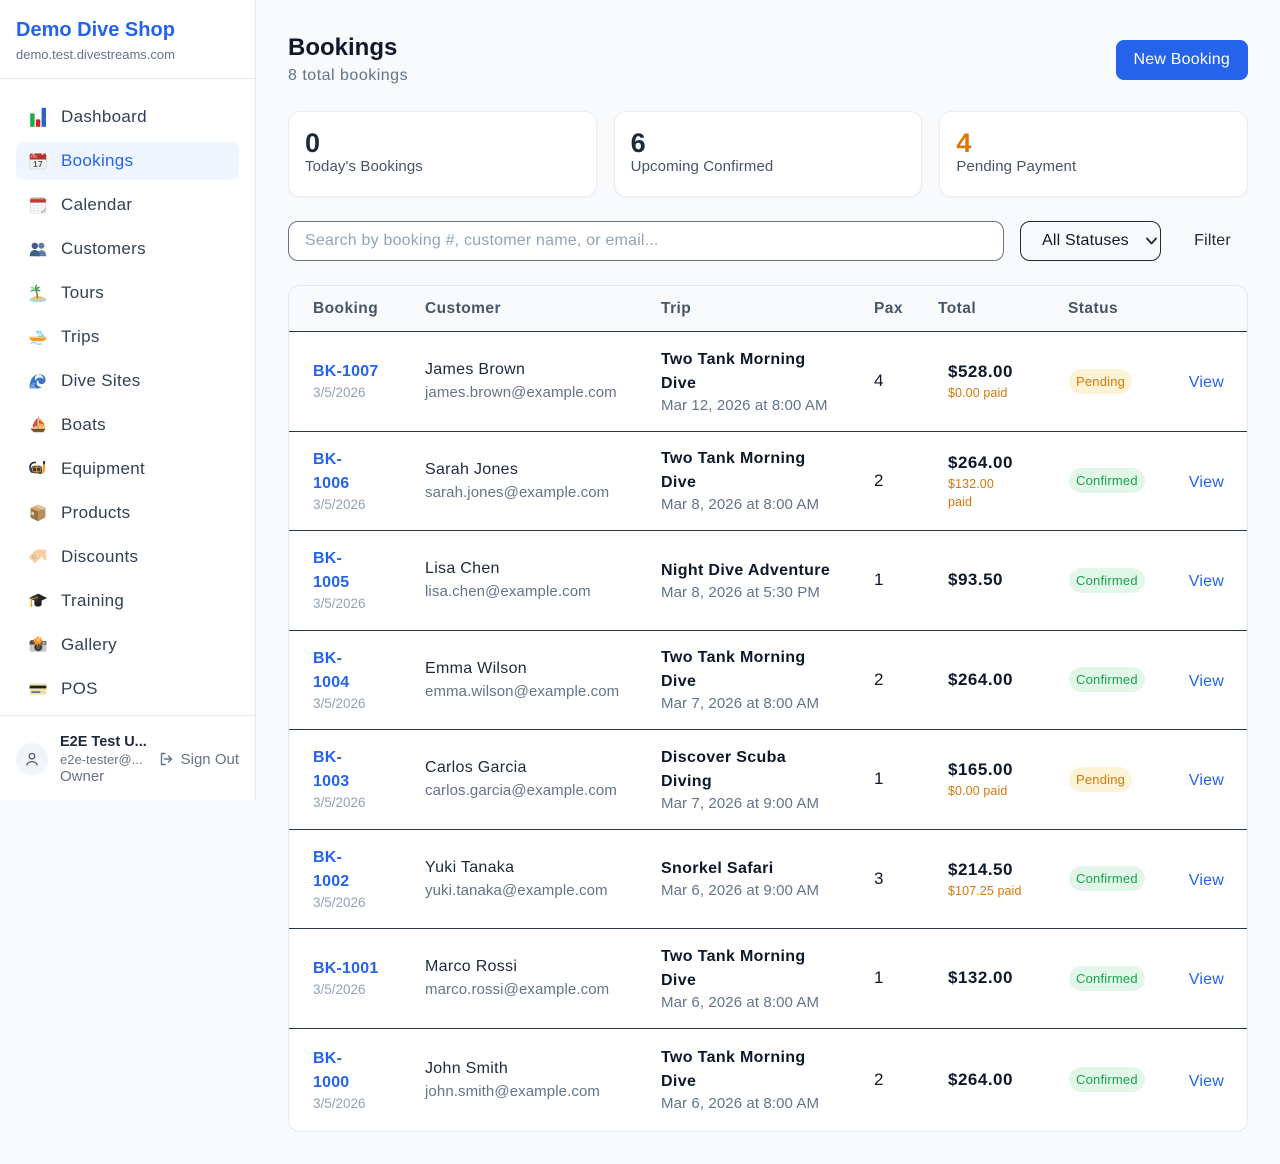  I want to click on svg-text: 17, so click(38, 164).